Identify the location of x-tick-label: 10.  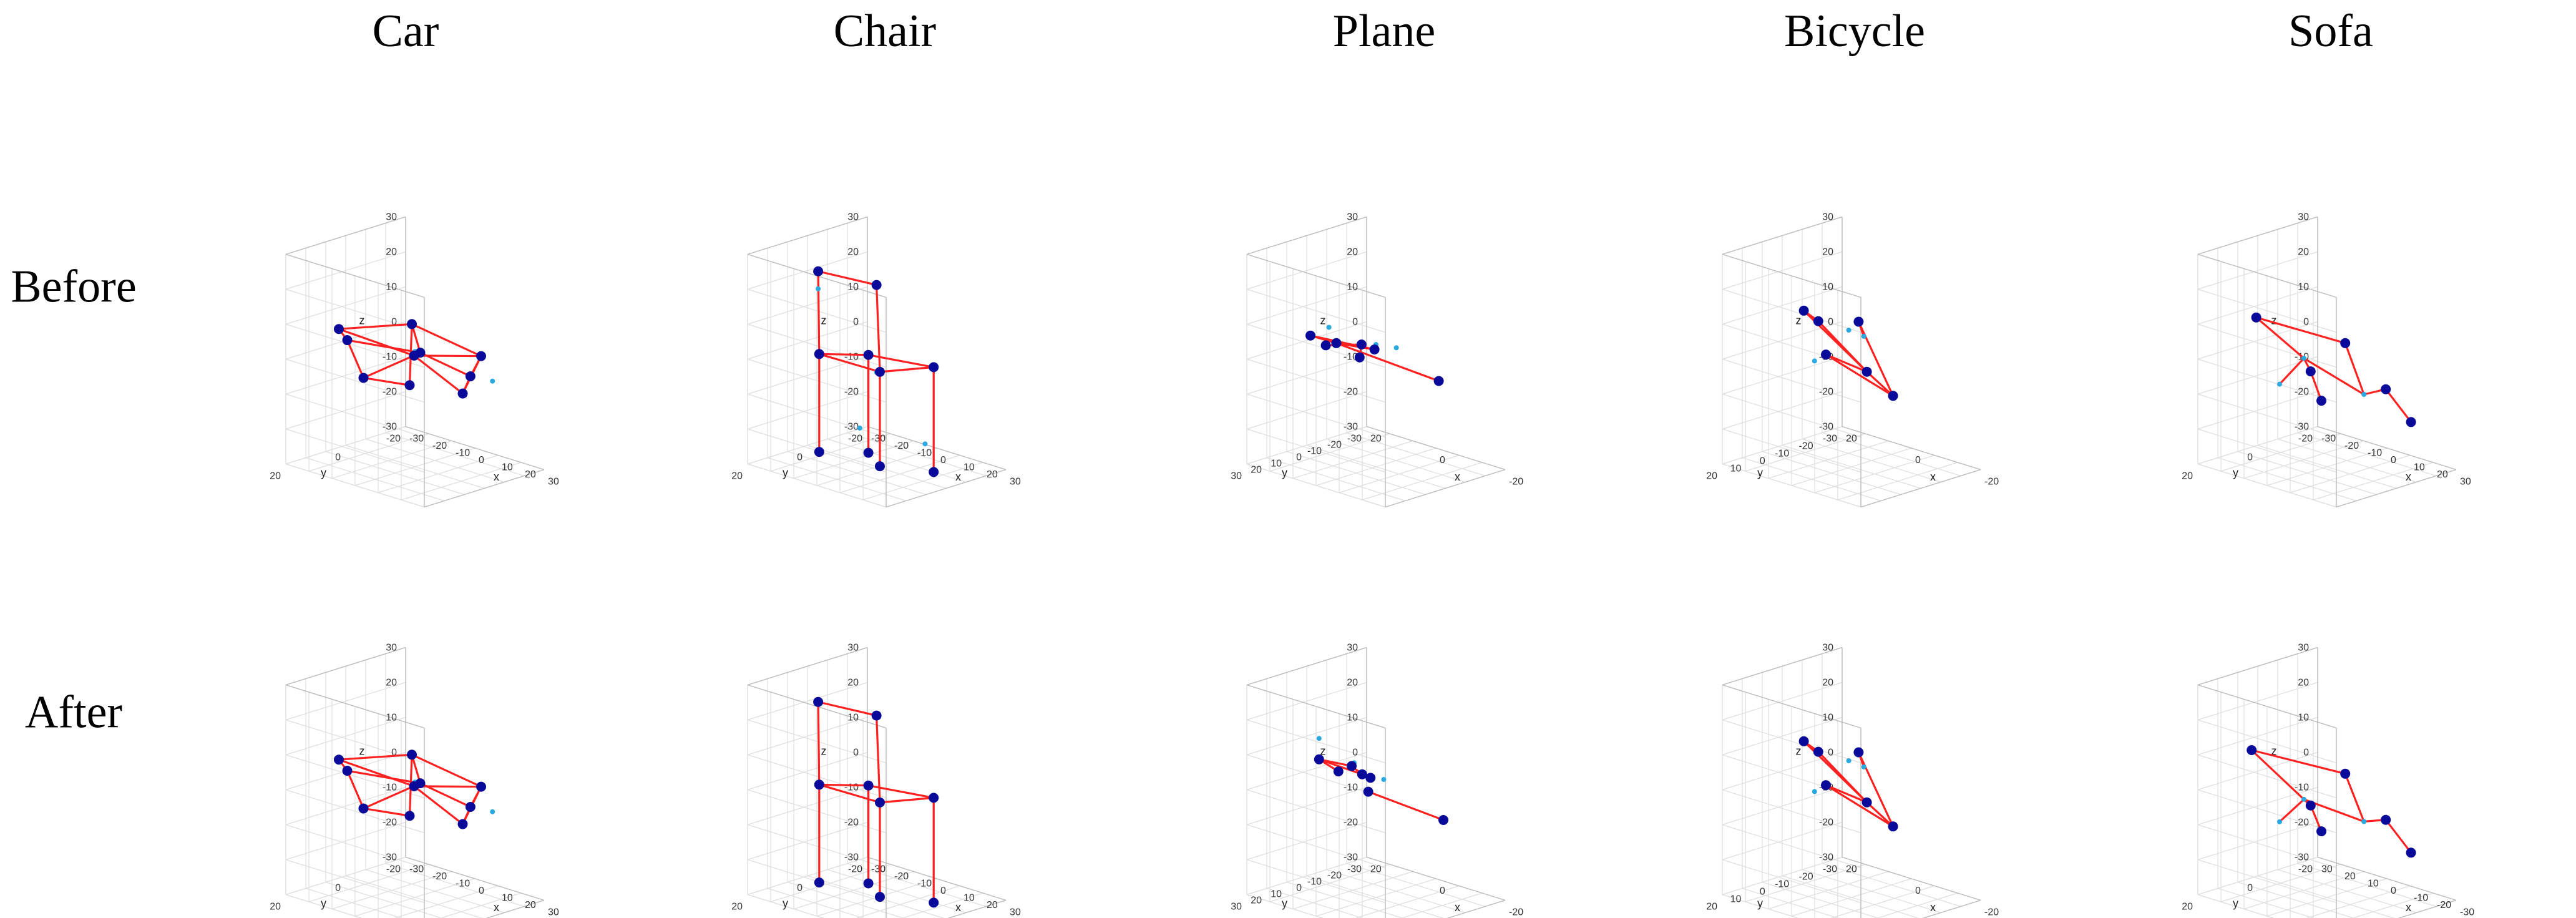
(2373, 884).